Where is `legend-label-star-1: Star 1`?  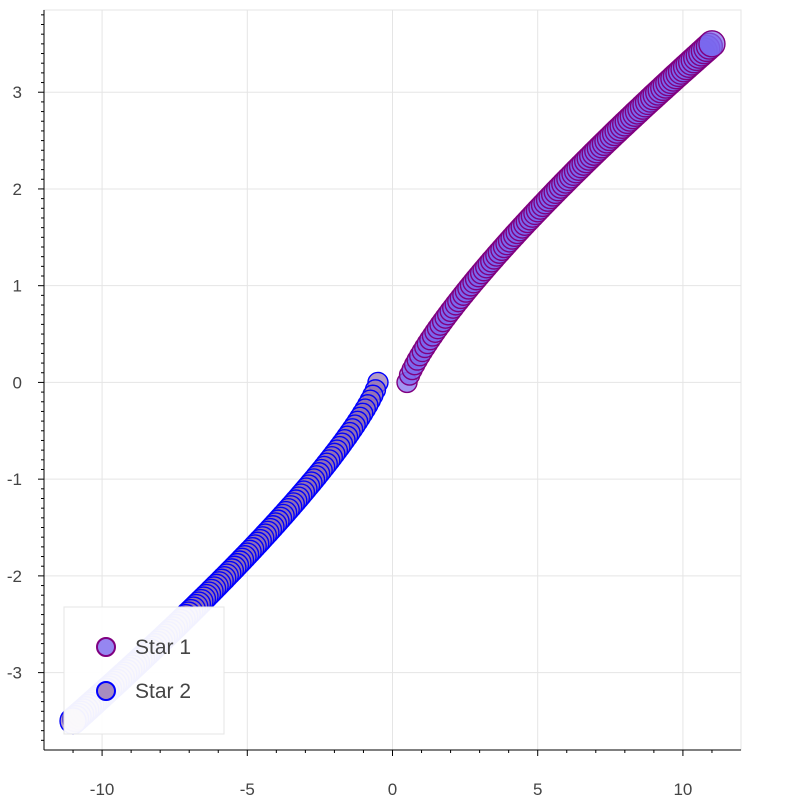 legend-label-star-1: Star 1 is located at coordinates (163, 647).